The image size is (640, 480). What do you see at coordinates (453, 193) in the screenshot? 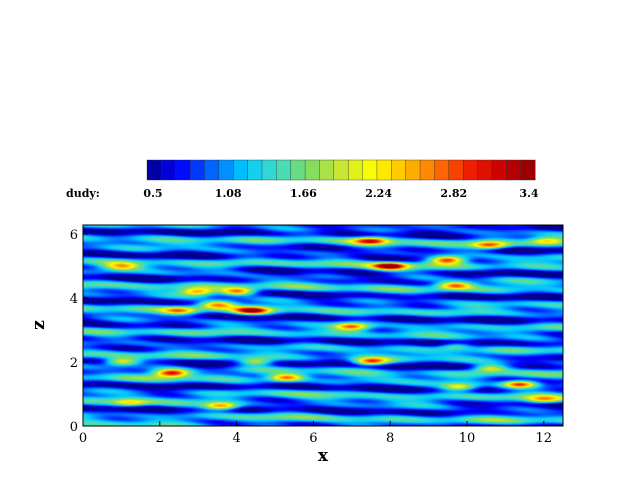
I see `colorbar-tick-label: 2.82` at bounding box center [453, 193].